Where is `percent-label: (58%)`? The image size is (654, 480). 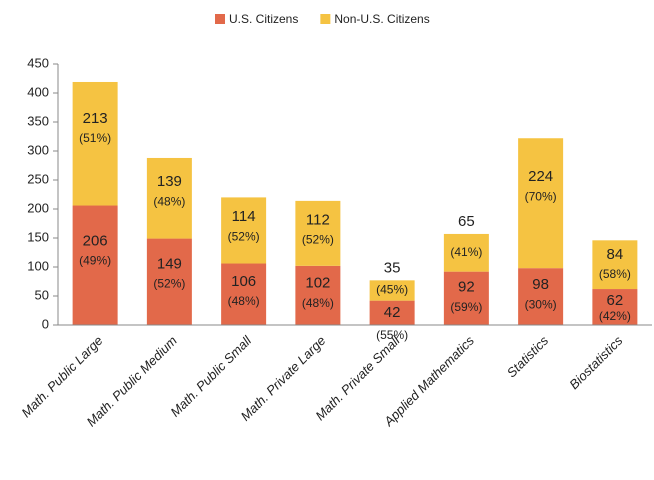
percent-label: (58%) is located at coordinates (615, 274).